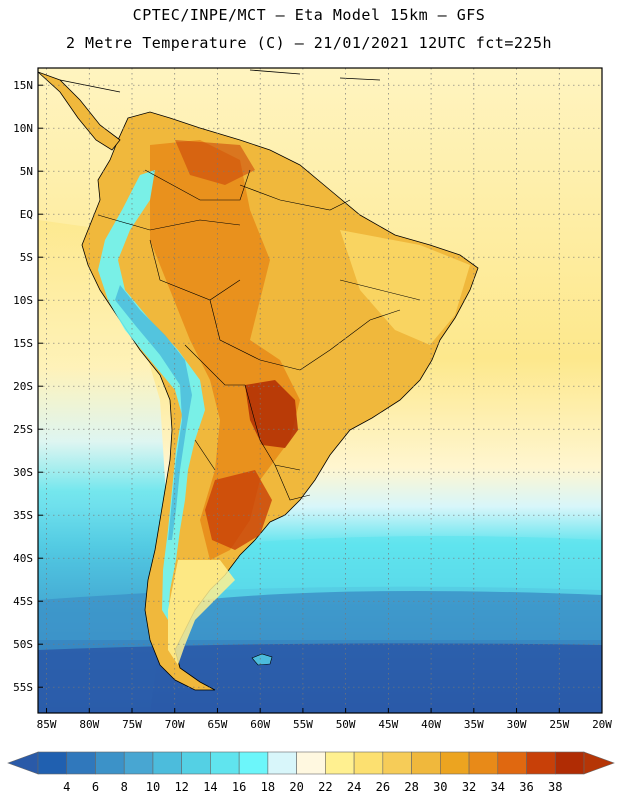  Describe the element at coordinates (320, 676) in the screenshot. I see `ocean-band-cold` at that location.